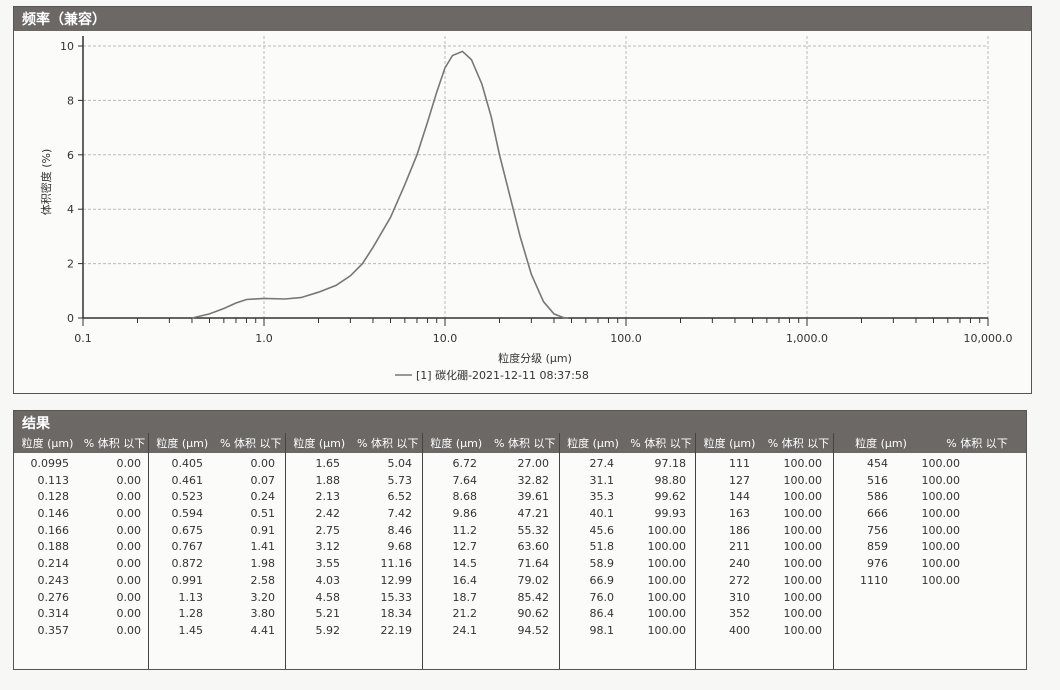  I want to click on table-row: 0.243 0.00, so click(81, 581).